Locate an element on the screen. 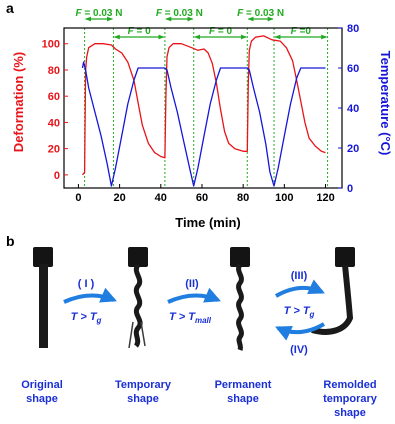  step-1-condition: T > Tg is located at coordinates (86, 318).